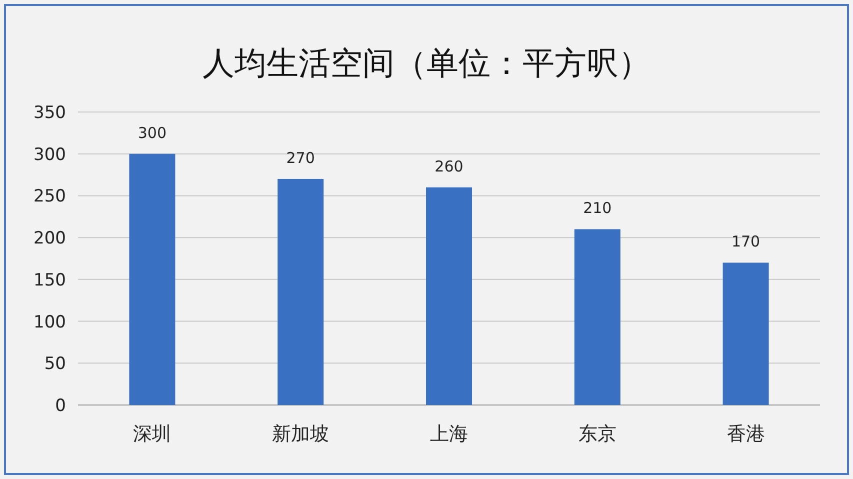 This screenshot has width=853, height=479. Describe the element at coordinates (597, 208) in the screenshot. I see `data-label: 210` at that location.